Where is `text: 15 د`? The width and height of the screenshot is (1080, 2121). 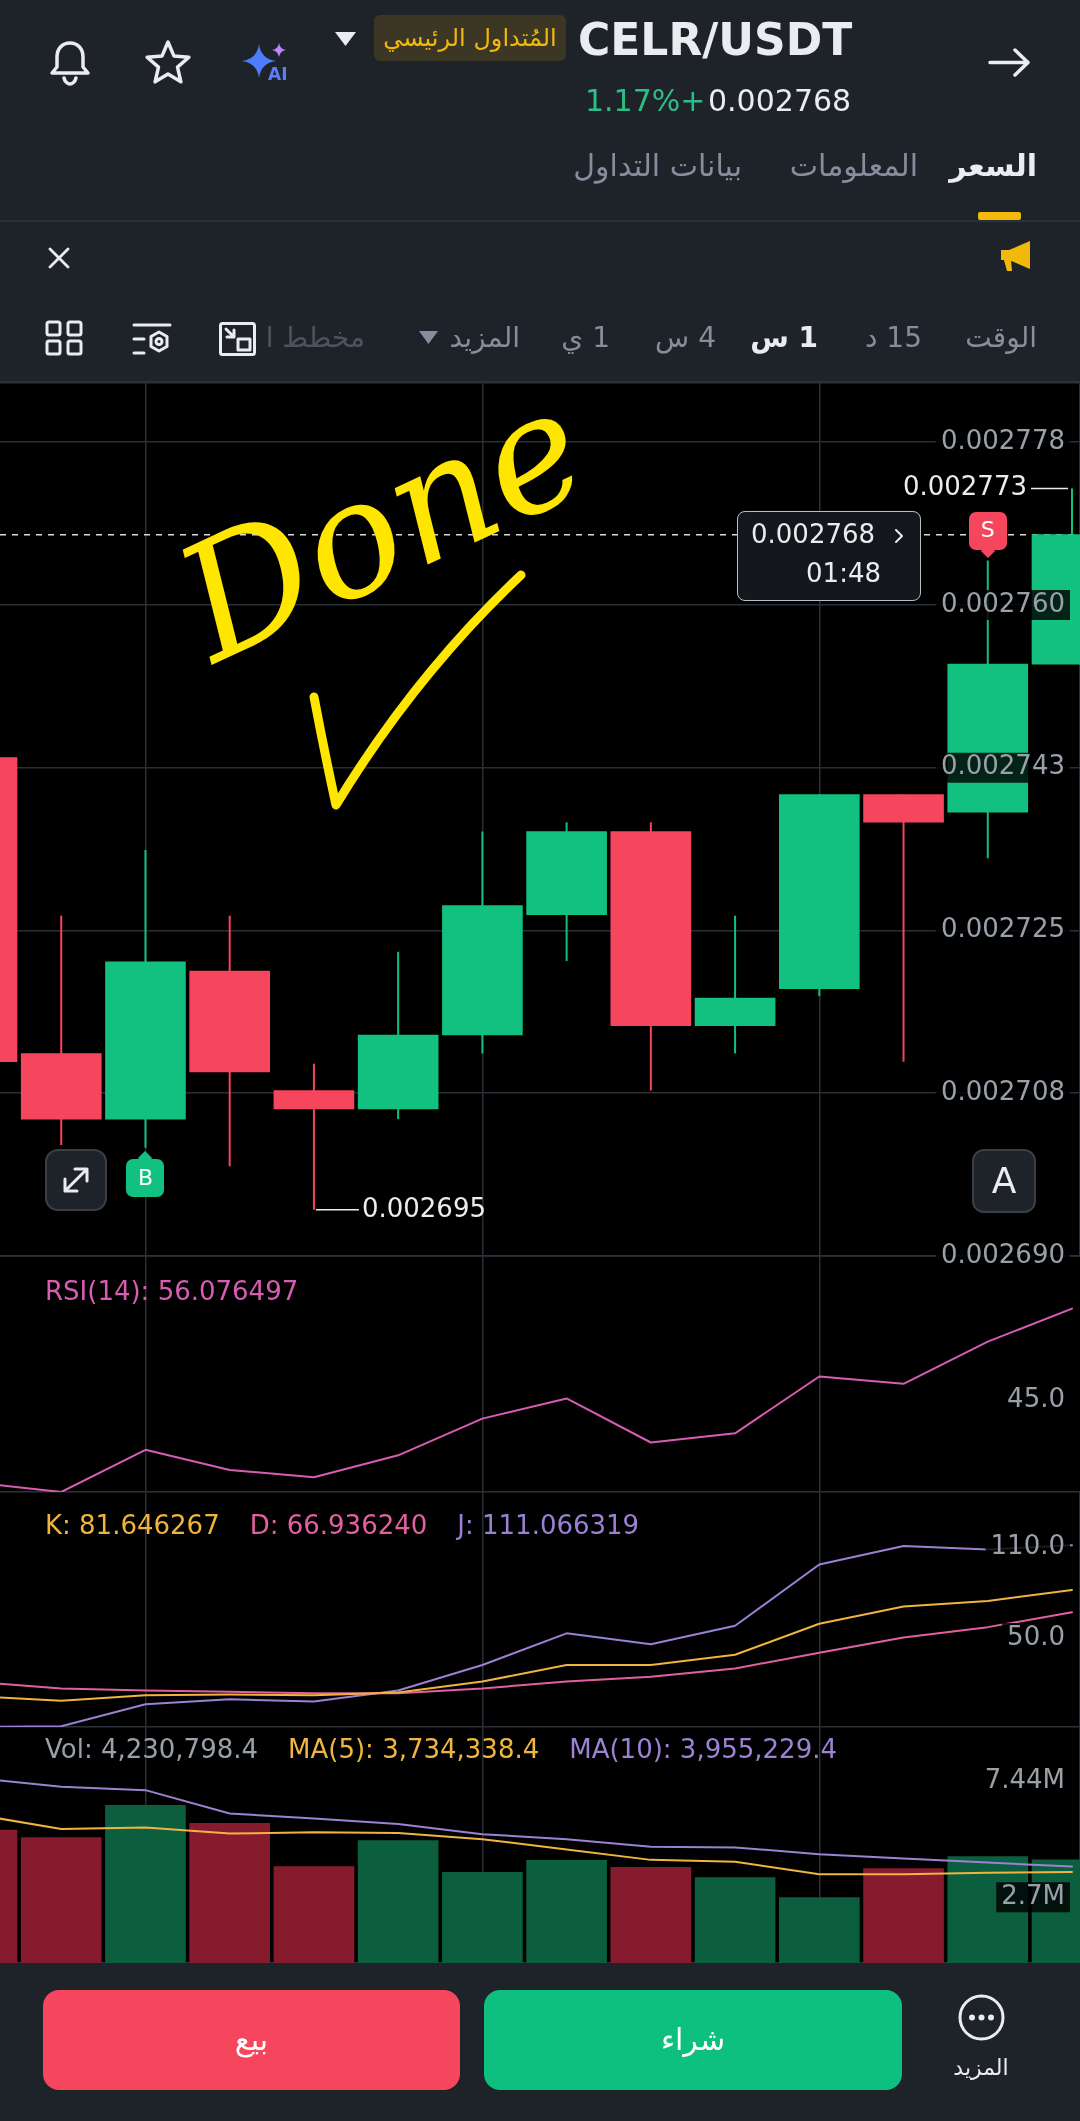 text: 15 د is located at coordinates (893, 338).